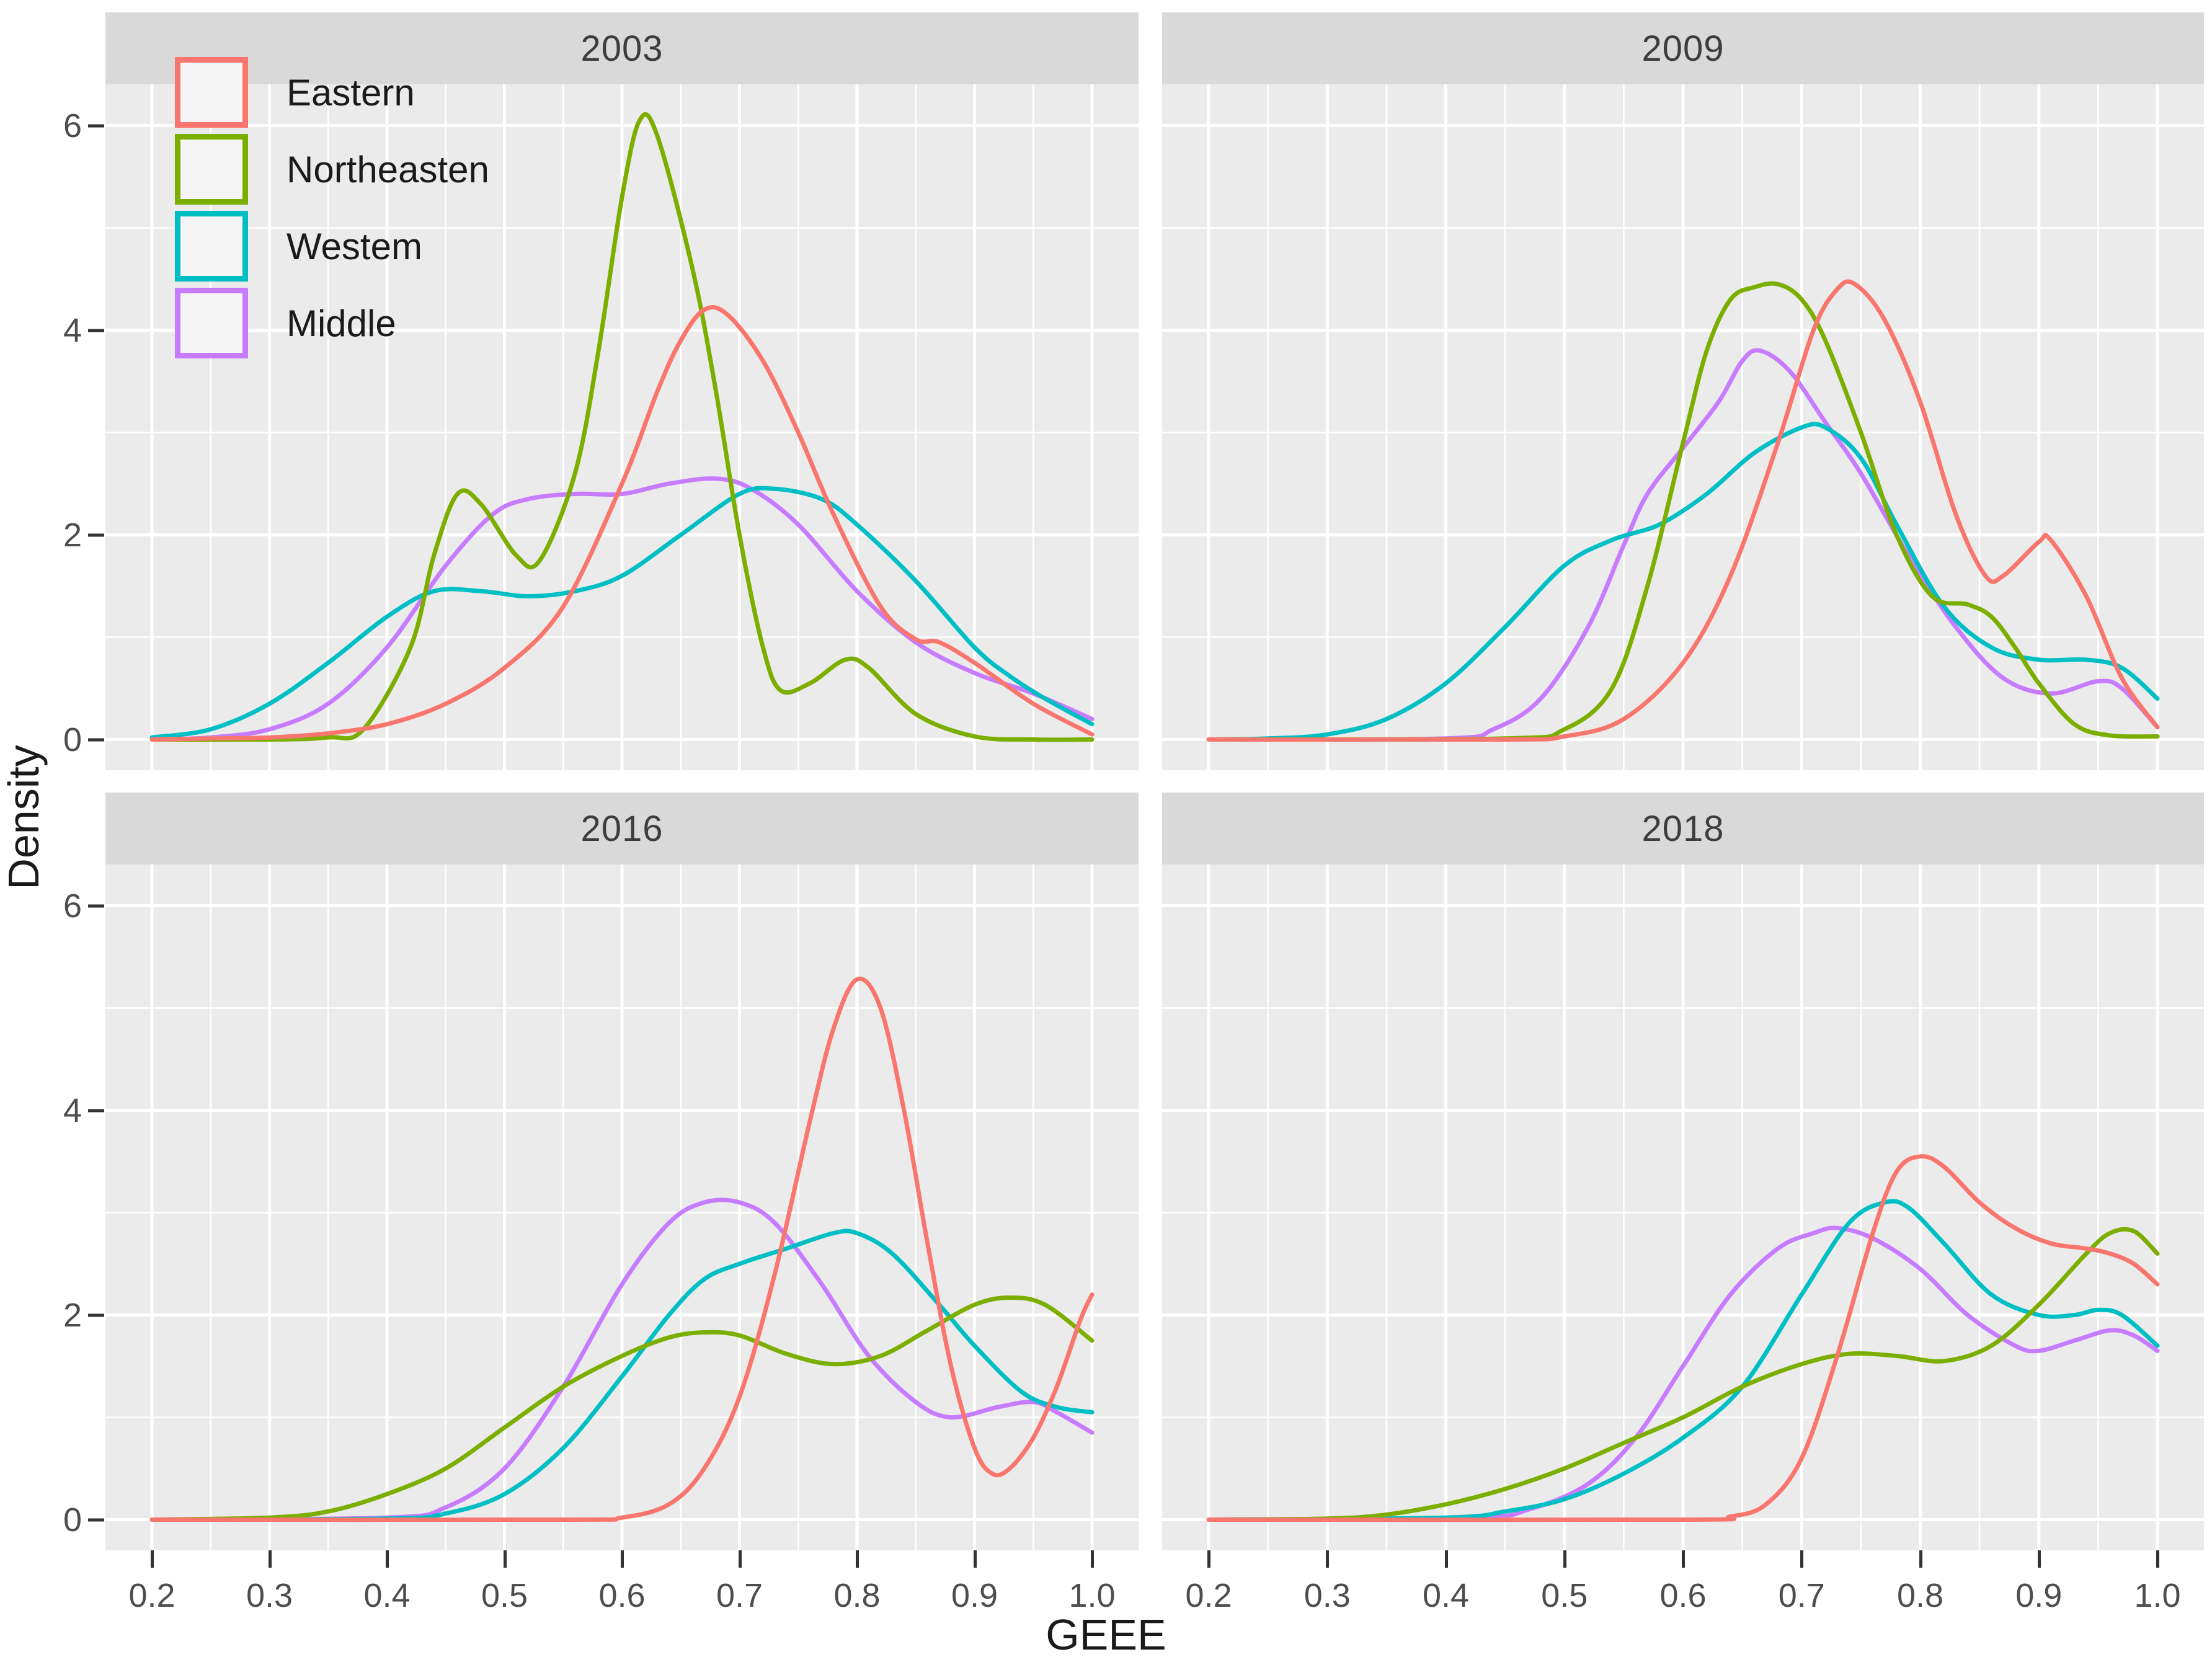 This screenshot has height=1657, width=2212. Describe the element at coordinates (354, 246) in the screenshot. I see `legend-label: Westem` at that location.